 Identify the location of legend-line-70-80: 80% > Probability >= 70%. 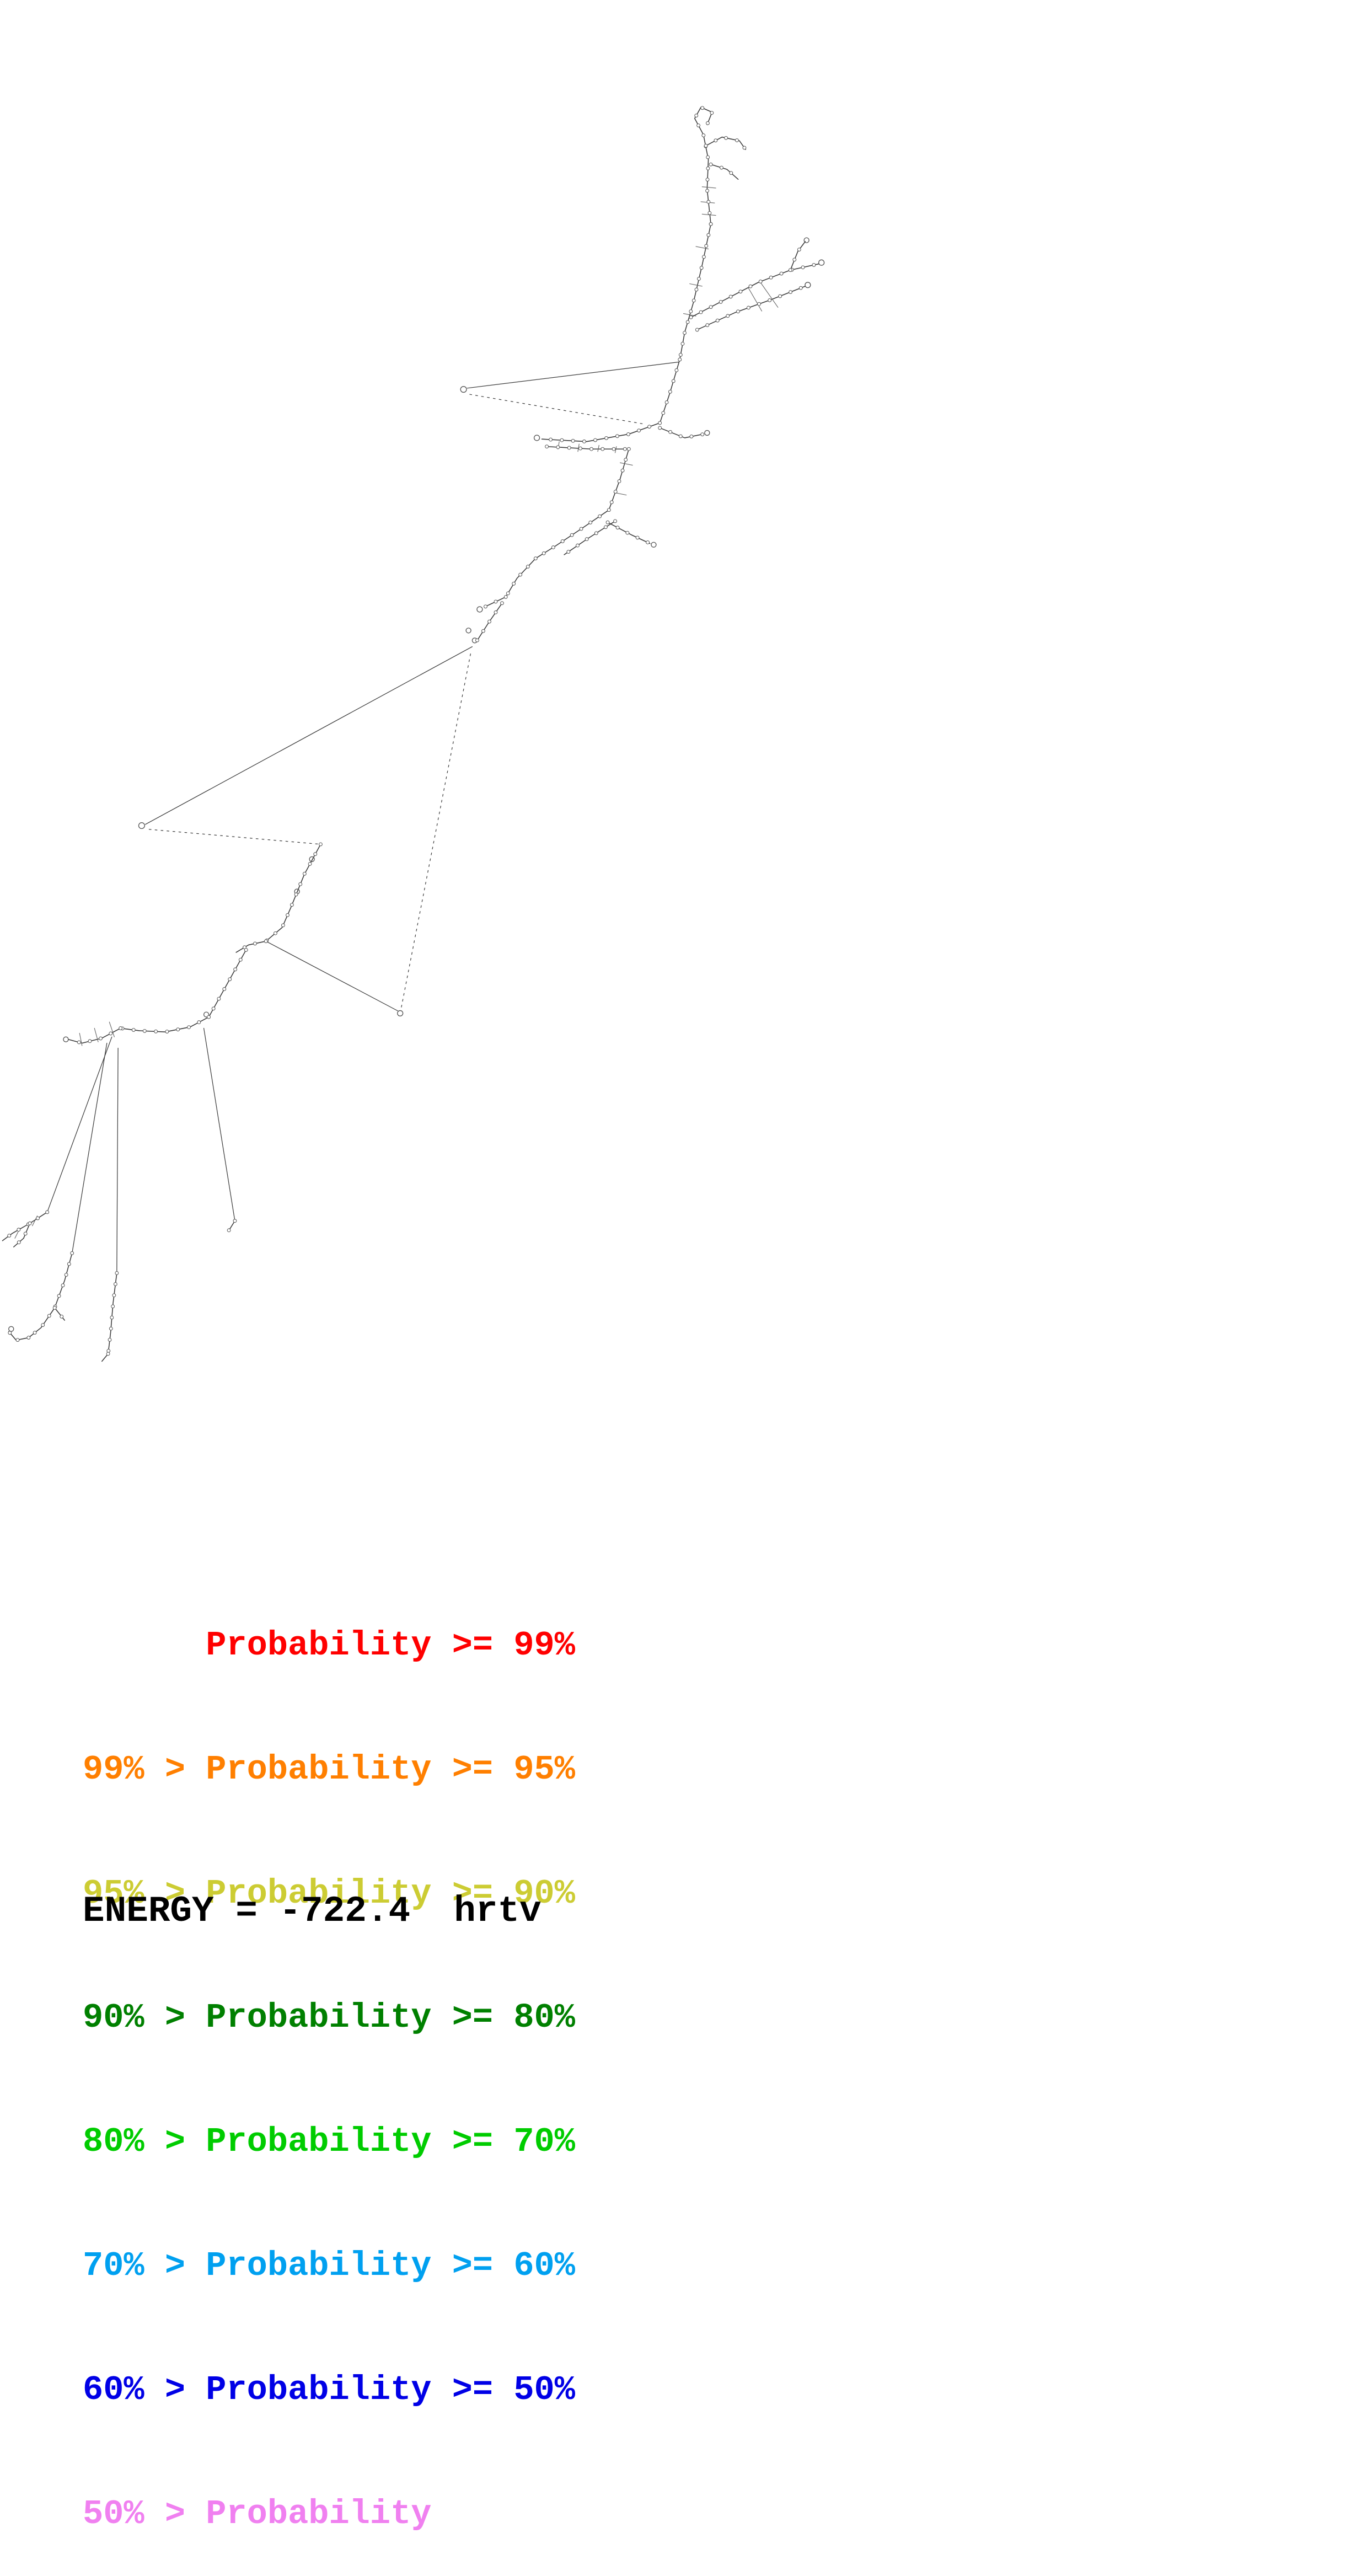
(329, 2141).